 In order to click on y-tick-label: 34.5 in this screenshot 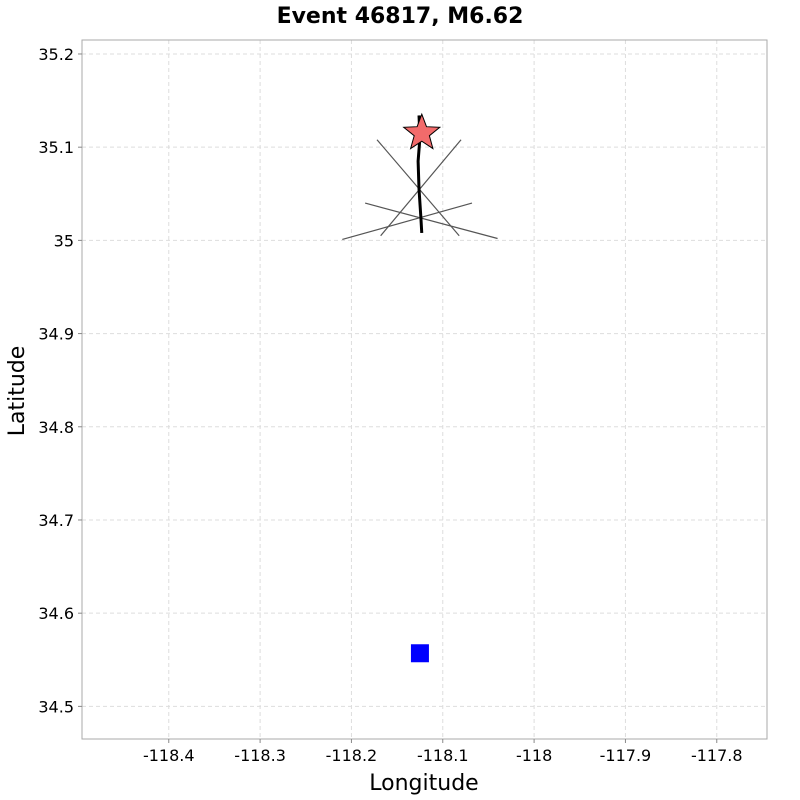, I will do `click(56, 706)`.